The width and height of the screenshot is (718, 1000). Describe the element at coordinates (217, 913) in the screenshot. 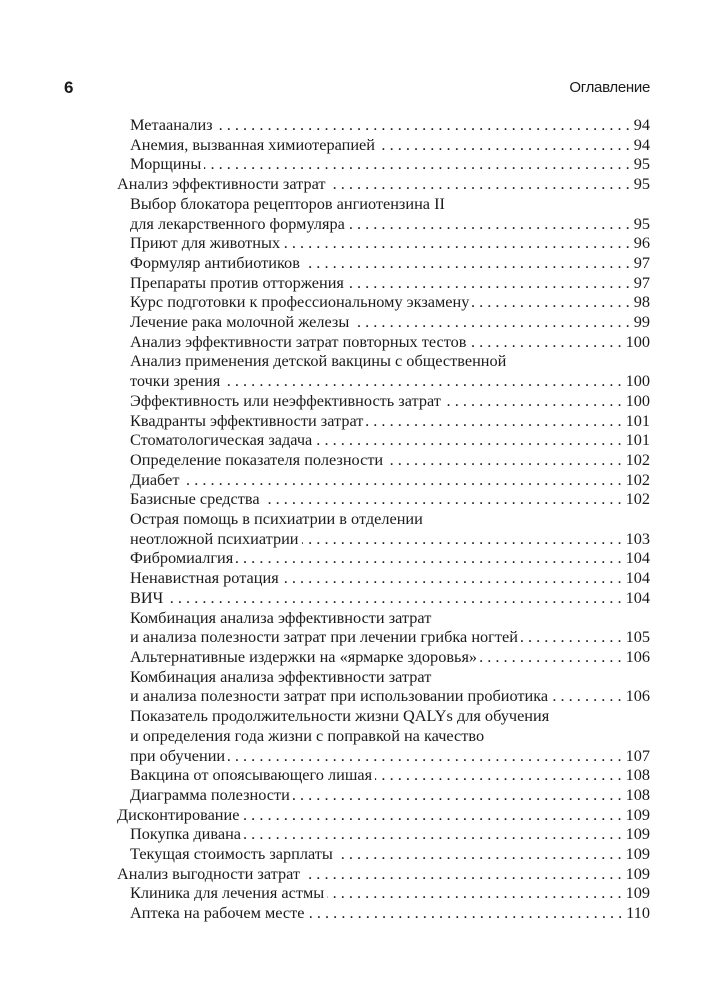

I see `toc-entry-title: Аптека на рабочем месте` at that location.